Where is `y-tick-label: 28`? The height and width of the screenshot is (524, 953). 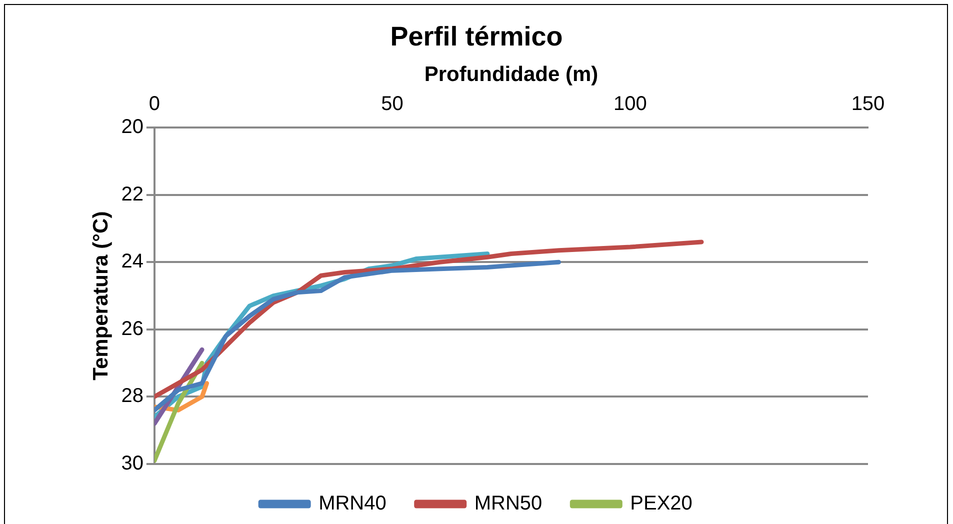
y-tick-label: 28 is located at coordinates (132, 396).